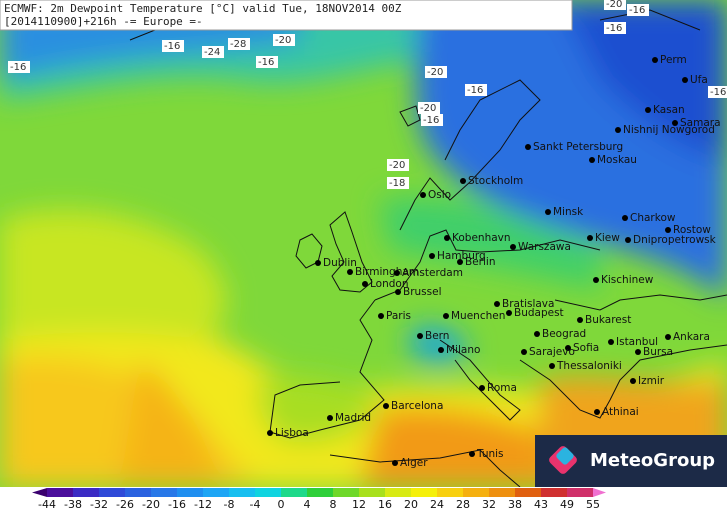 This screenshot has height=511, width=727. I want to click on colorbar-tick-label: -20, so click(151, 504).